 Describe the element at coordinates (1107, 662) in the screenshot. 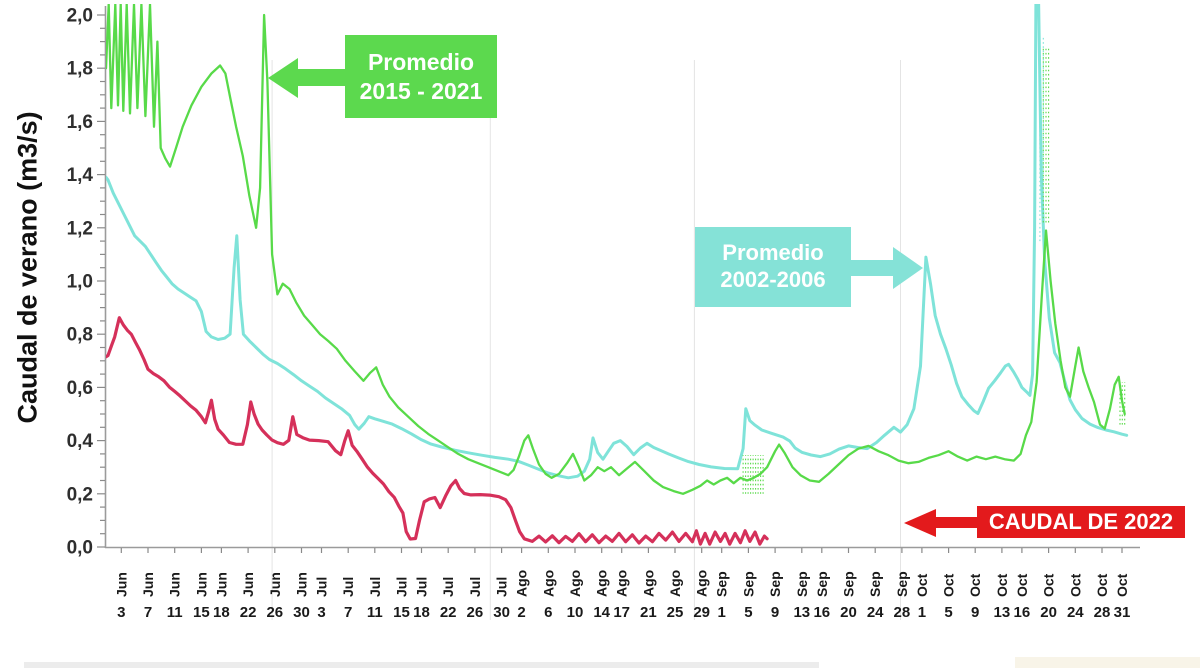

I see `cropped-legend-edge-right` at that location.